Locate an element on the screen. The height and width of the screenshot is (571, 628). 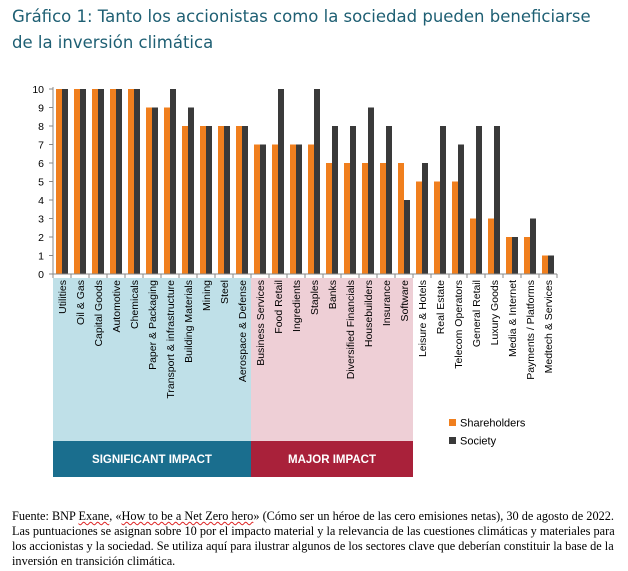
category-label: Payments / Platforms is located at coordinates (531, 330).